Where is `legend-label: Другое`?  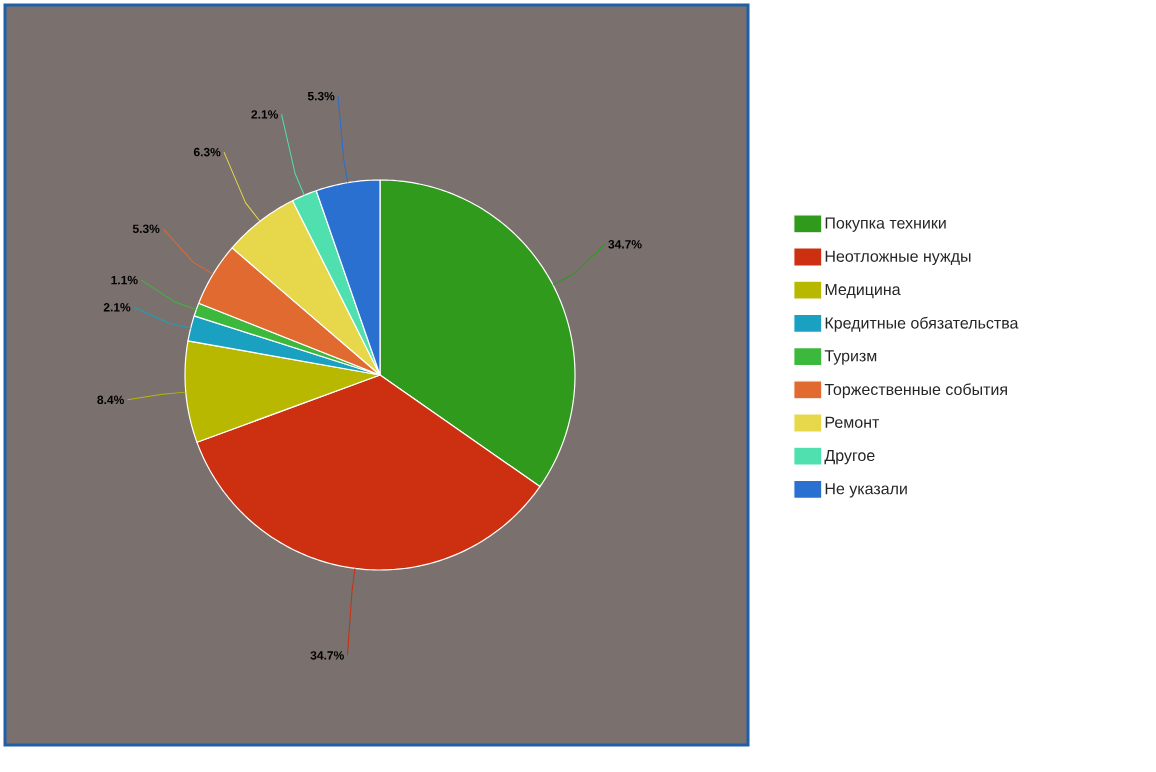
legend-label: Другое is located at coordinates (849, 457).